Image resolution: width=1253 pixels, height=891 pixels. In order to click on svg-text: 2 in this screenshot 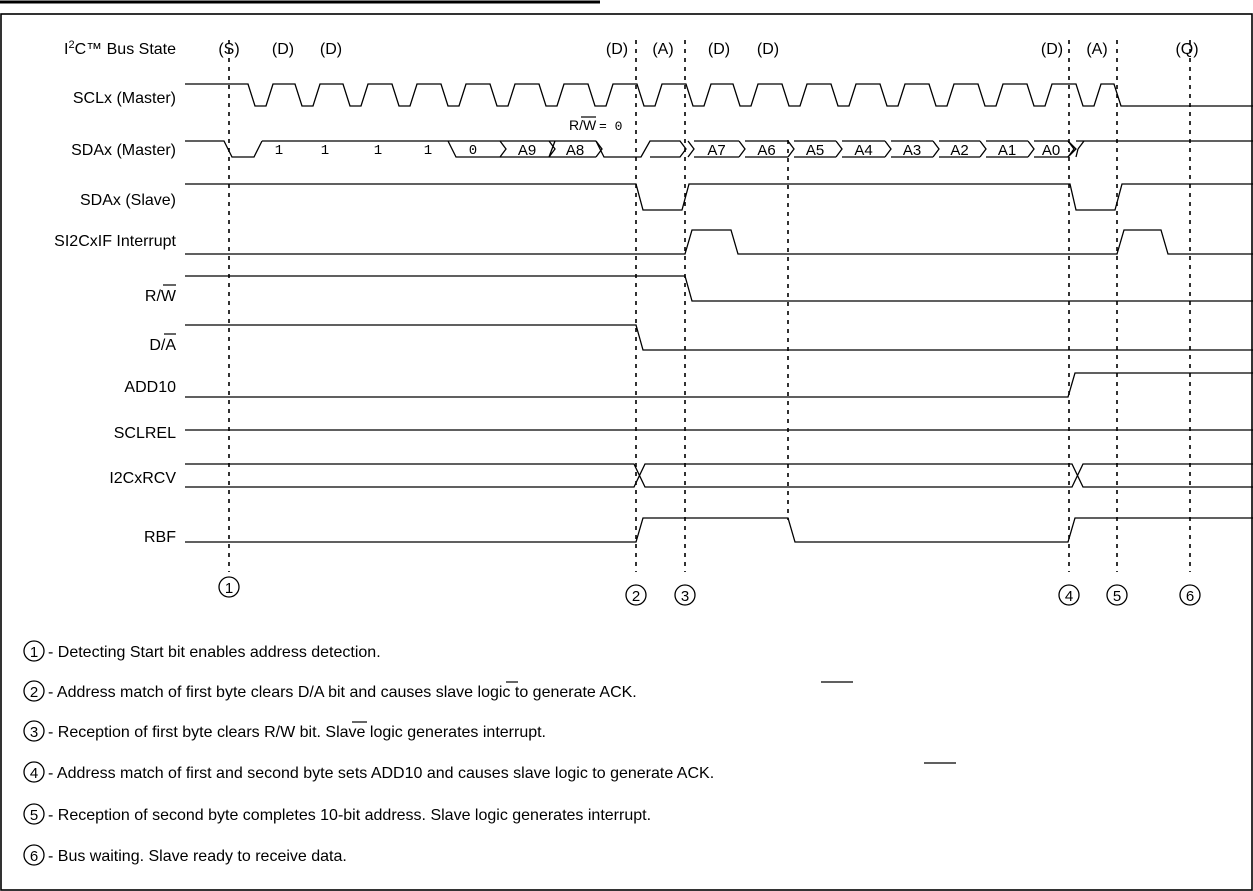, I will do `click(34, 692)`.